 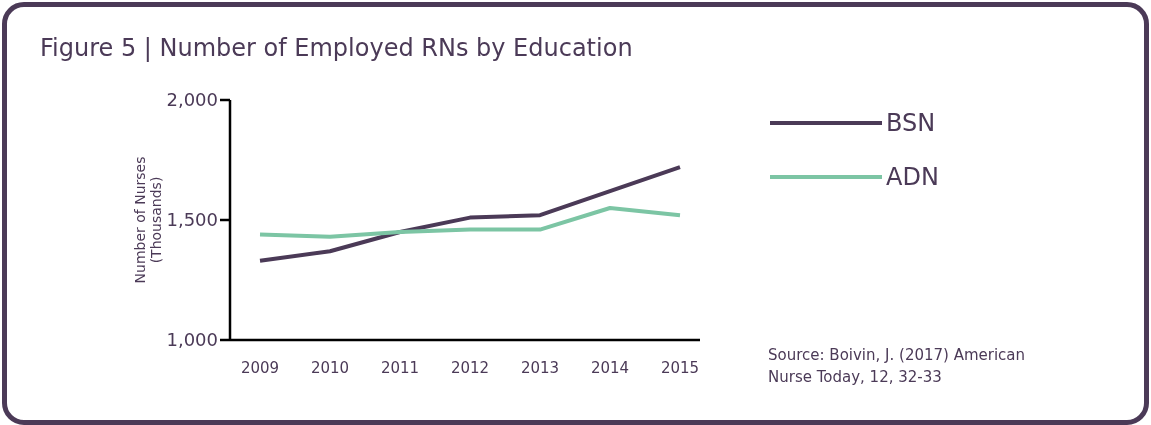 I want to click on y-axis-title: Number of Nurses (Thousands), so click(x=148, y=220).